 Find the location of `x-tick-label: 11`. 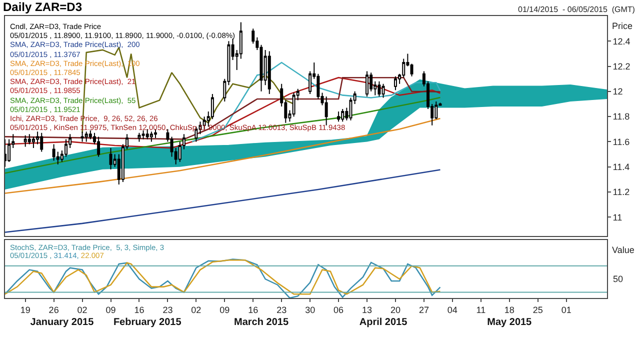

x-tick-label: 11 is located at coordinates (481, 309).